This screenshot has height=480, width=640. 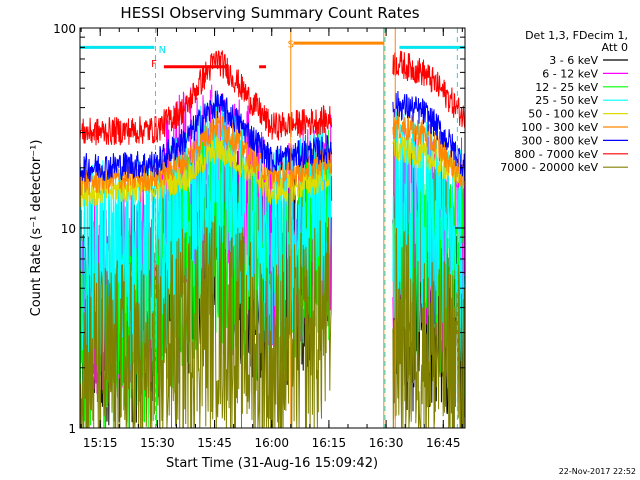 What do you see at coordinates (386, 443) in the screenshot?
I see `x-tick-label-6: 16:30` at bounding box center [386, 443].